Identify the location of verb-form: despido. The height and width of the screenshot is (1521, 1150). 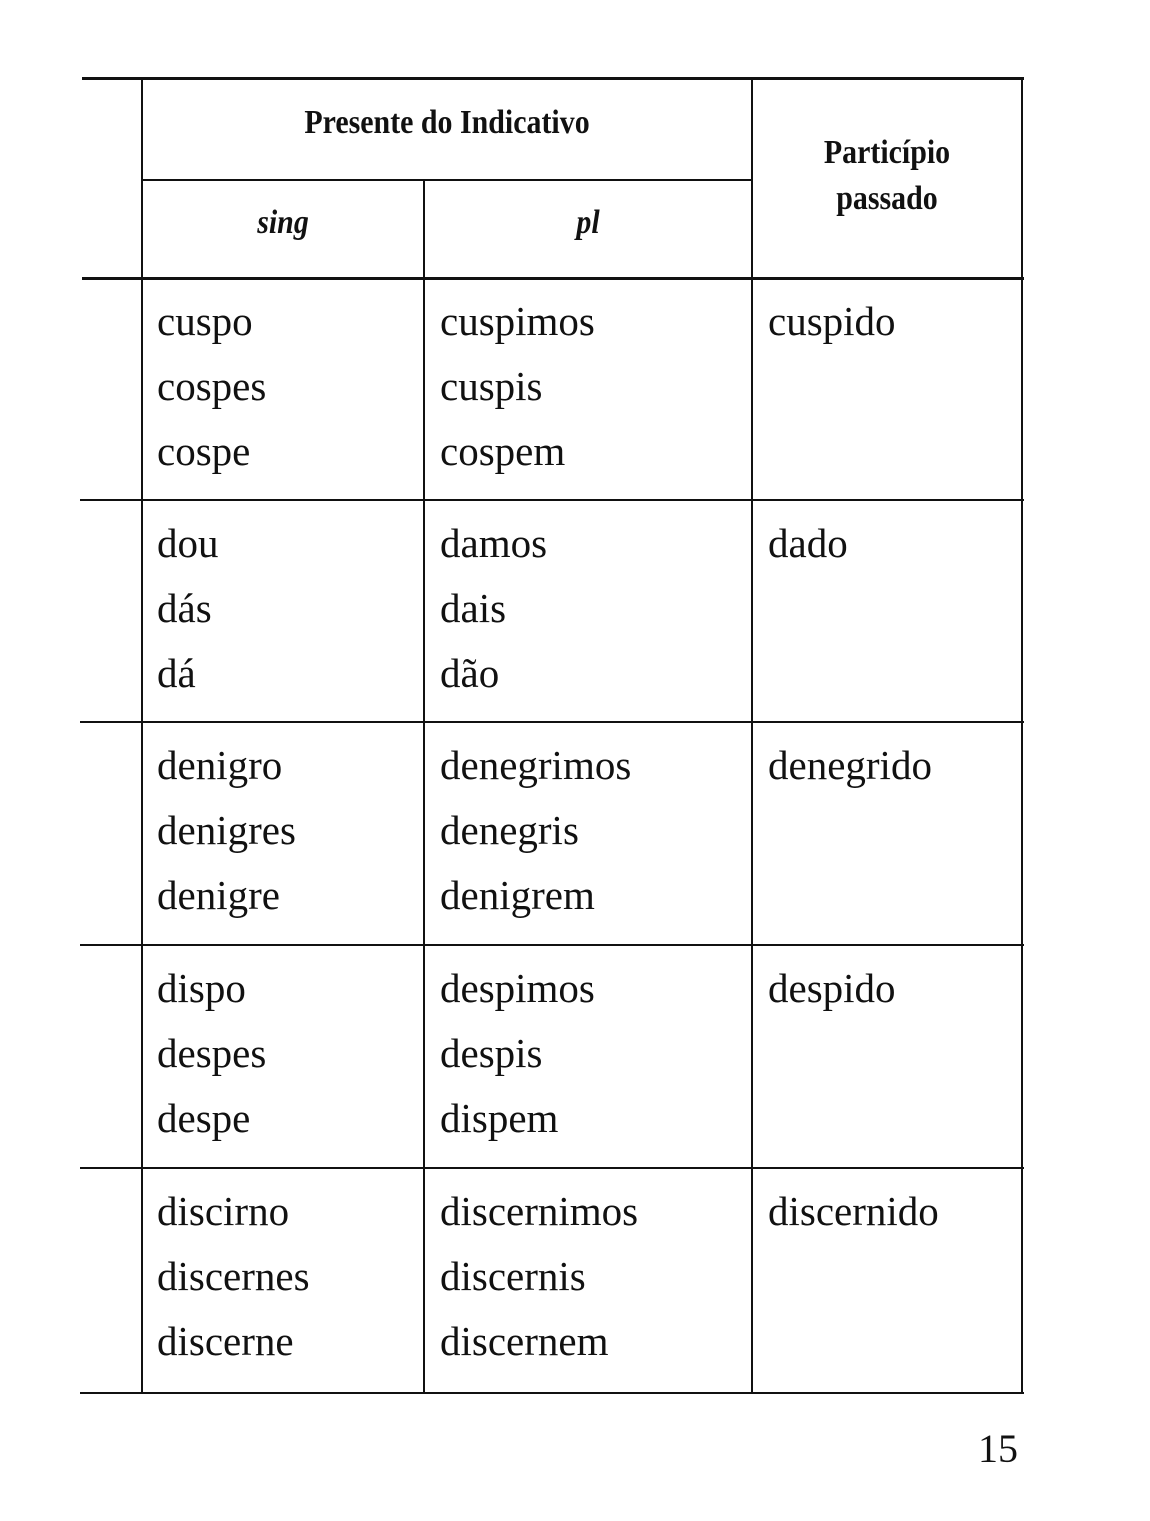
(832, 988).